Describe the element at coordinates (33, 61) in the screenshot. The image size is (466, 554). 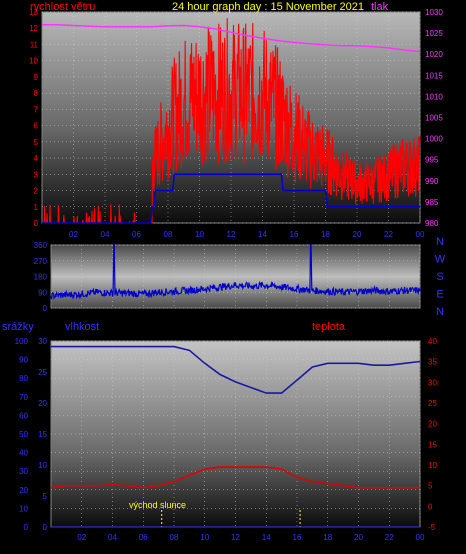
I see `wind-tick-label: 10` at that location.